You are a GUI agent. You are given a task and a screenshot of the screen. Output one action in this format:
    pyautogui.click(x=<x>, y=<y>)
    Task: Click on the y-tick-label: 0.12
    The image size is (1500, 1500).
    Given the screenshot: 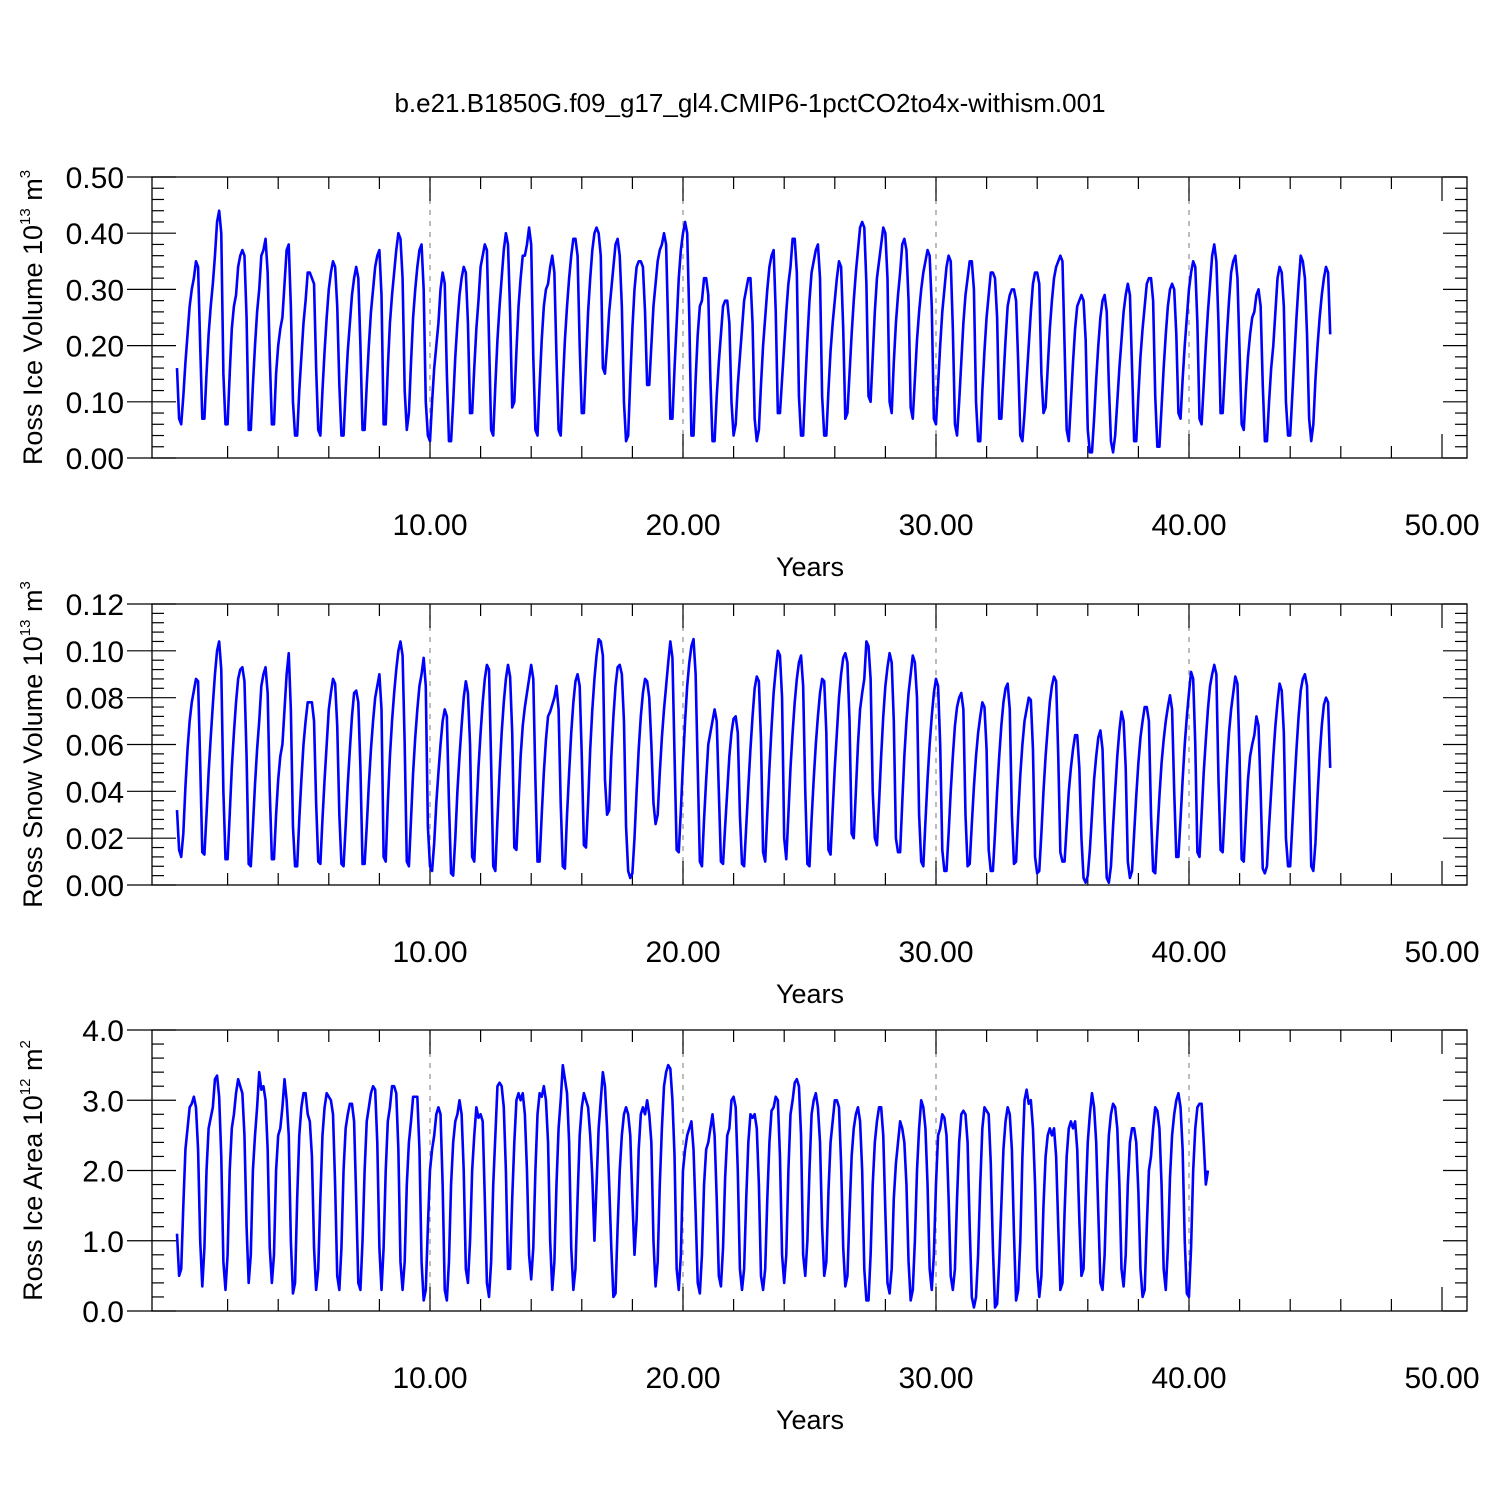 What is the action you would take?
    pyautogui.click(x=95, y=605)
    